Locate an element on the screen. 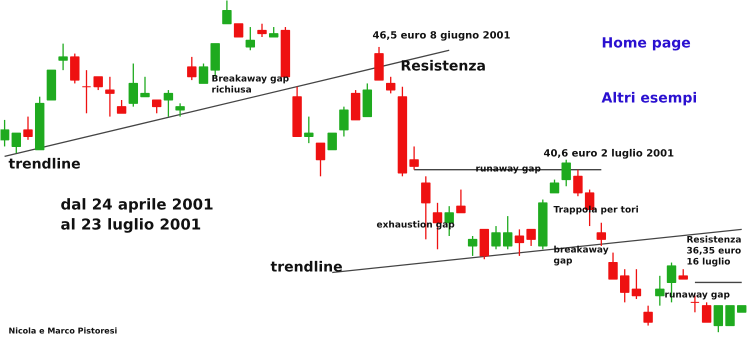 This screenshot has width=750, height=340. annotation: Resistenza 36,35 euro 16 luglio is located at coordinates (714, 252).